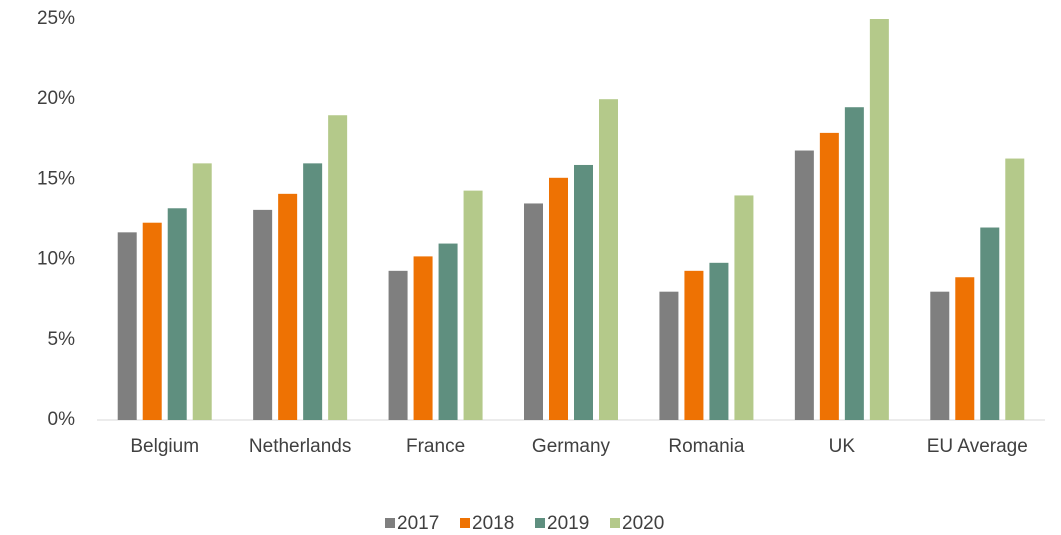  I want to click on x-tick-label: Romania, so click(706, 446).